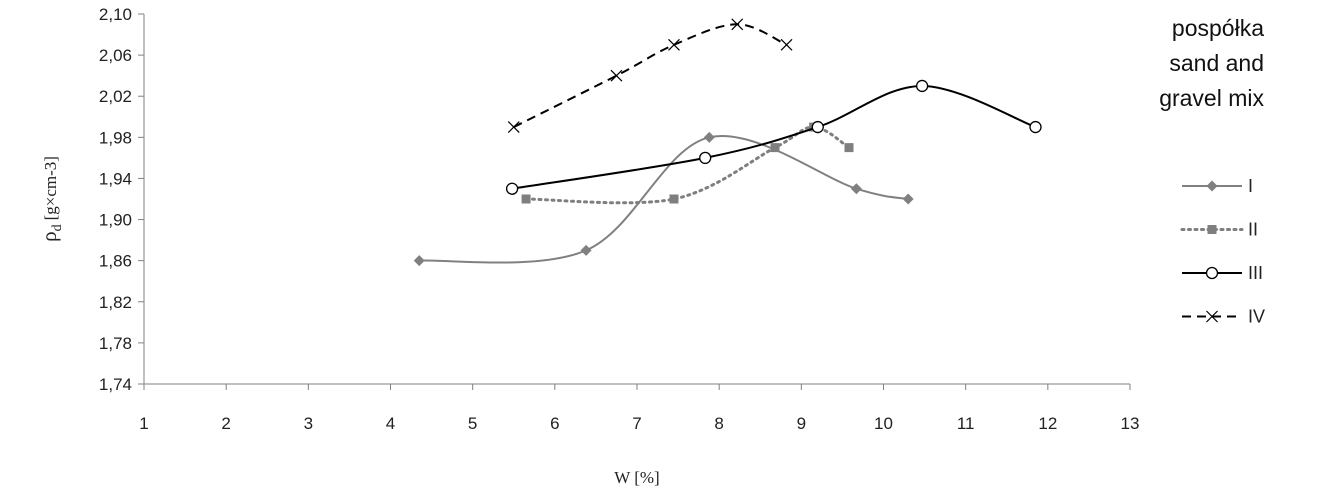  I want to click on legend-label: I, so click(1250, 186).